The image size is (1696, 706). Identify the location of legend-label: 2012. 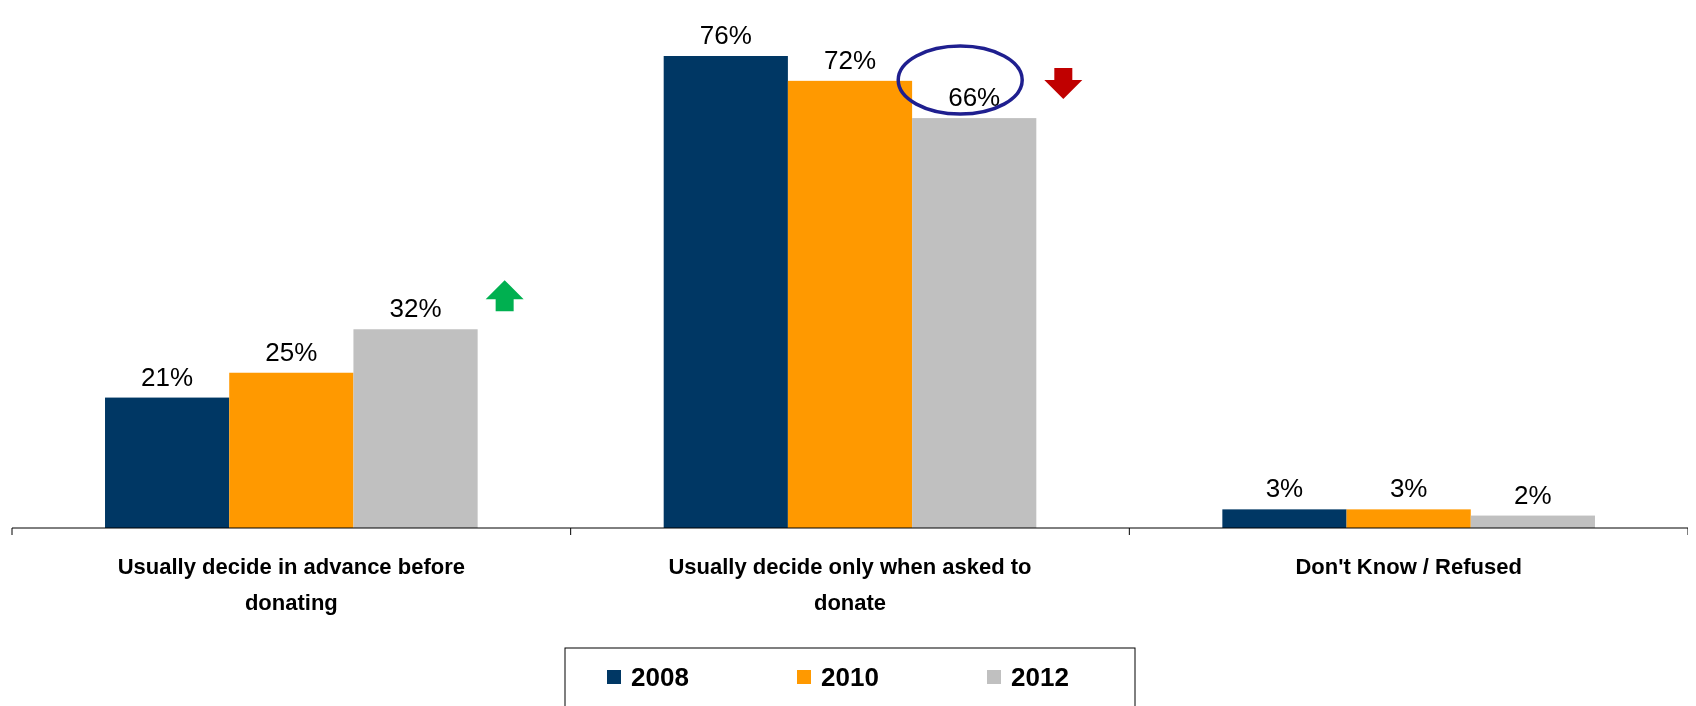
(1040, 677).